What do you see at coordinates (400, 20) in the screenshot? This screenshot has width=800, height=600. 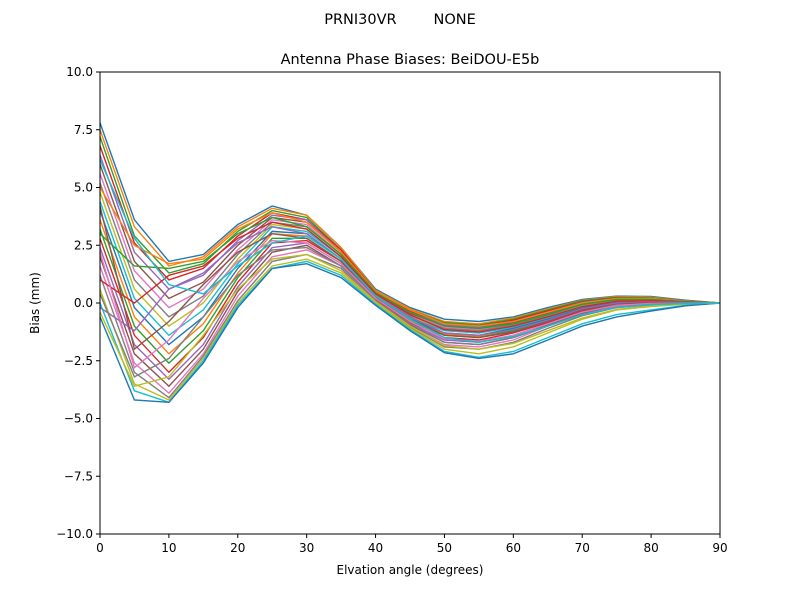 I see `figure-suptitle: PRNI30VR NONE` at bounding box center [400, 20].